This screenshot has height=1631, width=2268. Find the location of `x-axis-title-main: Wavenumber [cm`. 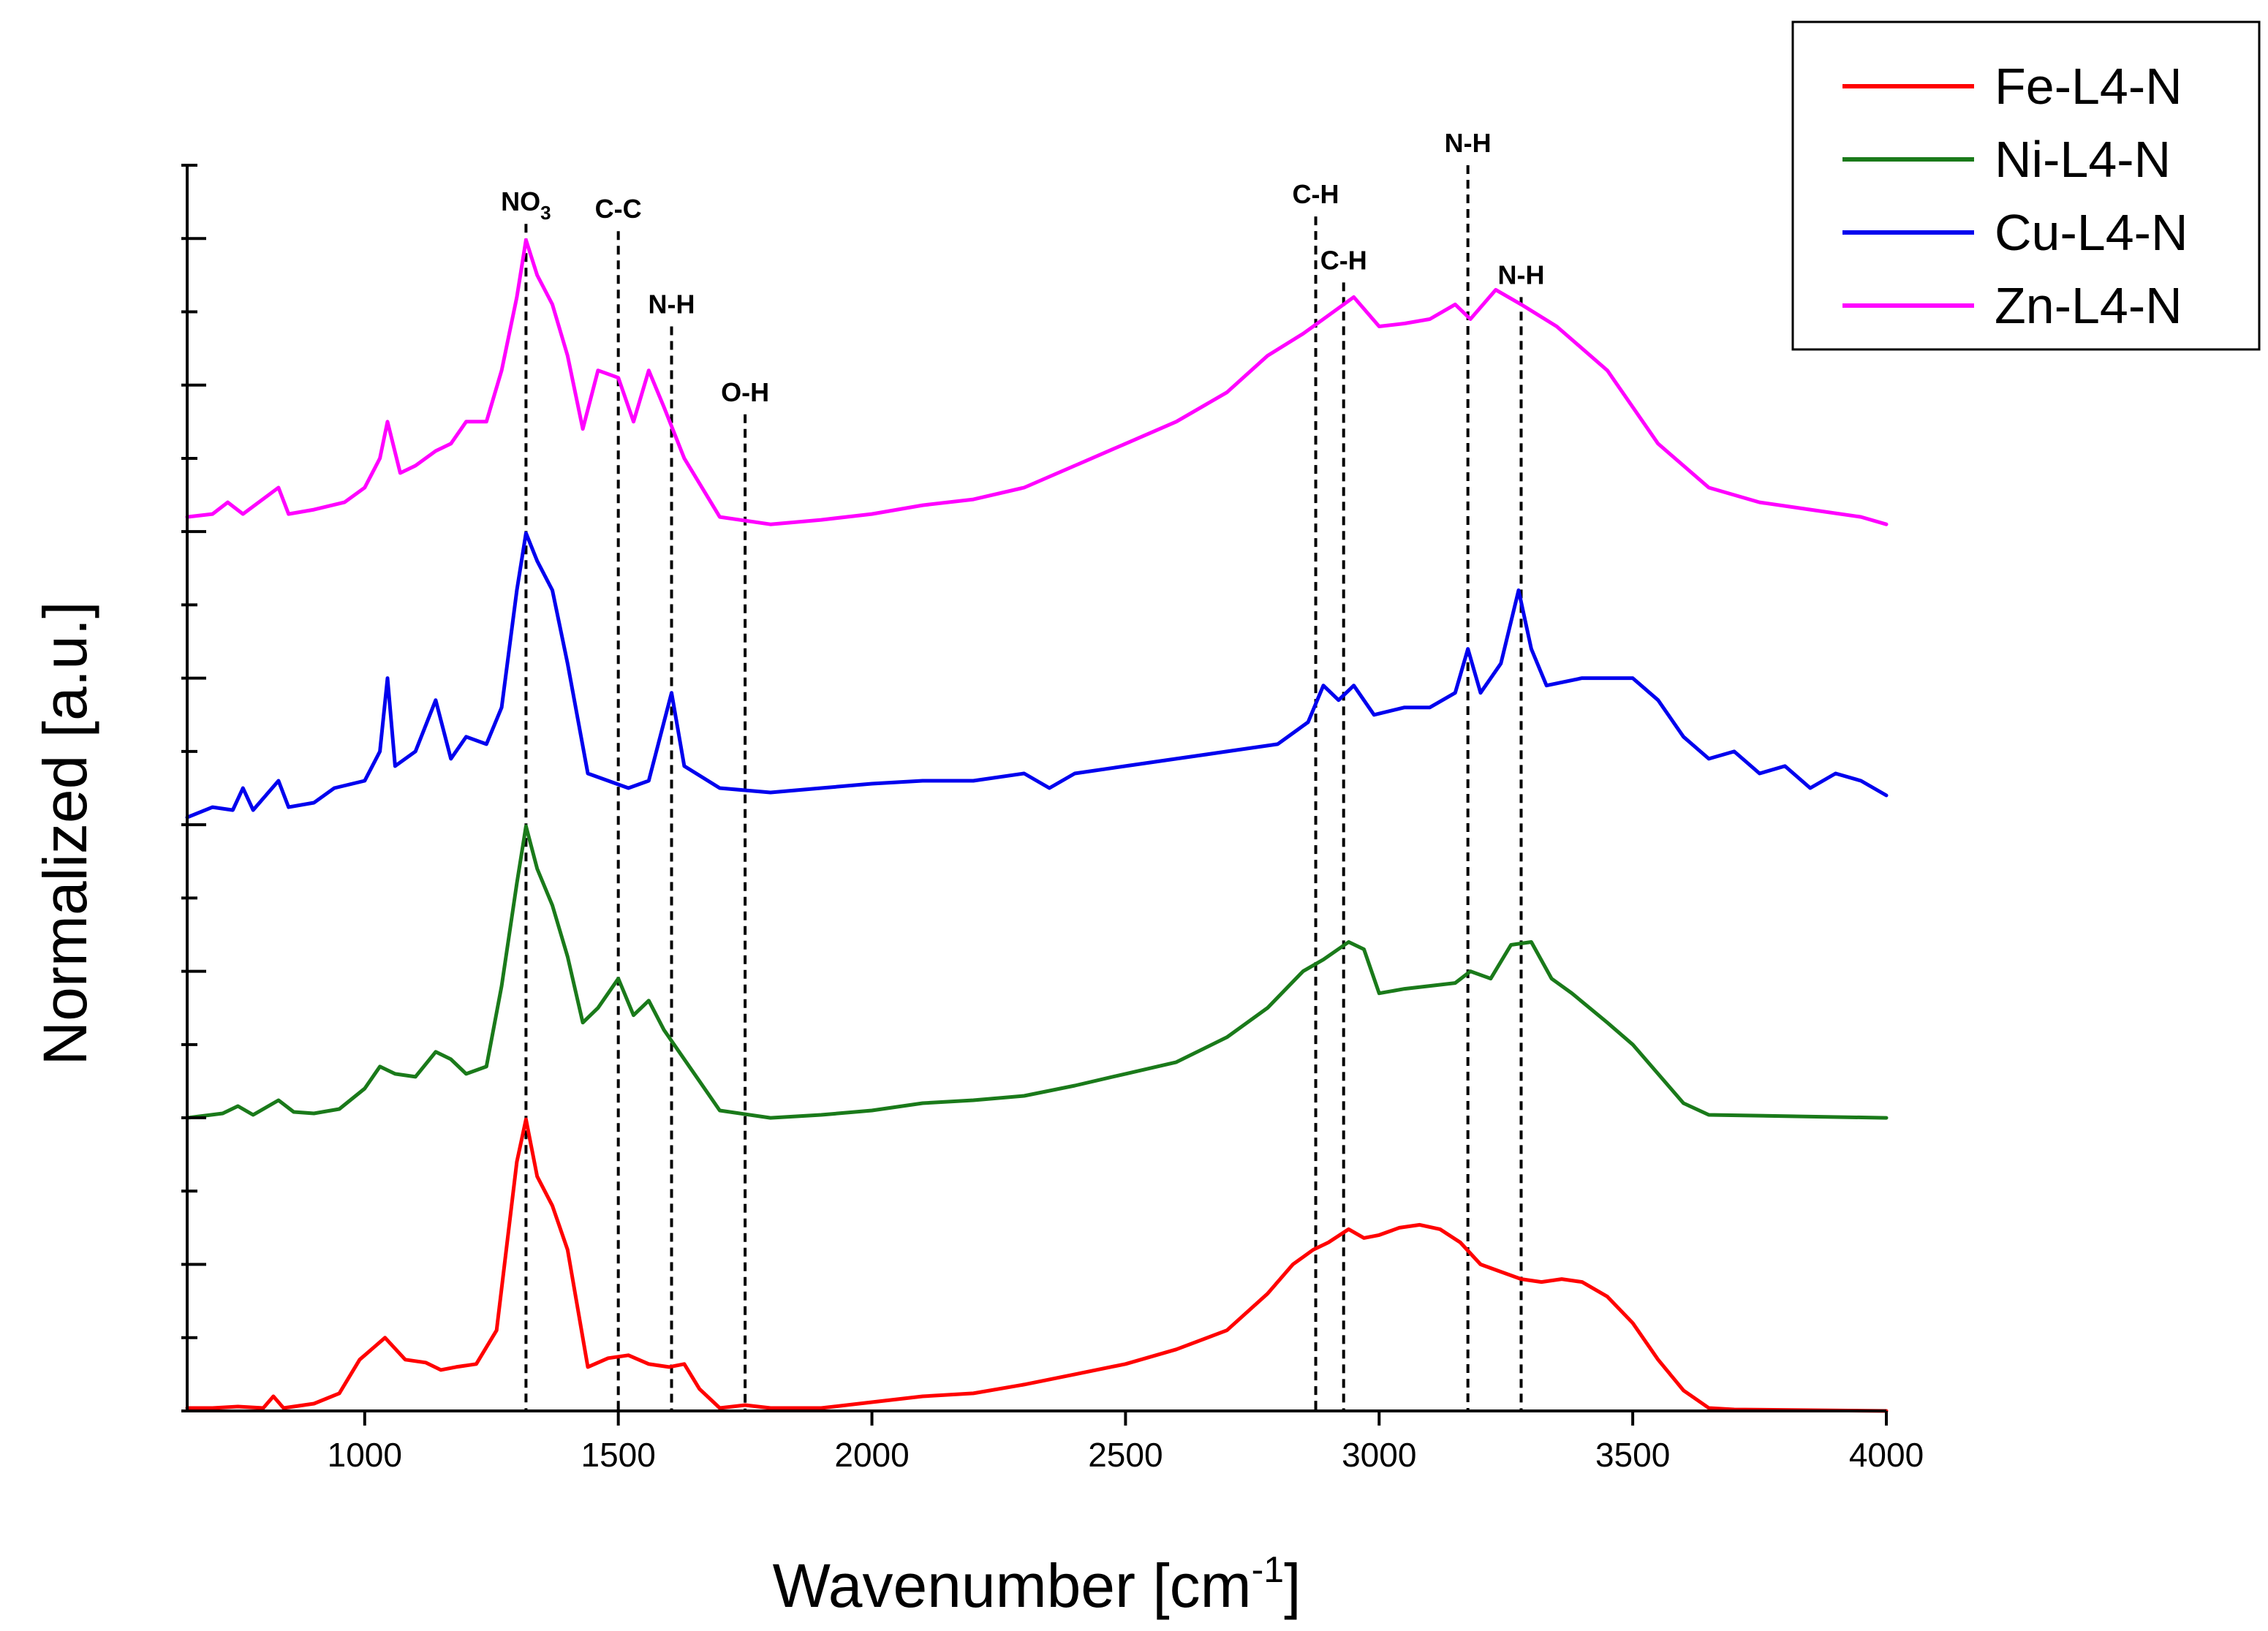

x-axis-title-main: Wavenumber [cm is located at coordinates (1012, 1585).